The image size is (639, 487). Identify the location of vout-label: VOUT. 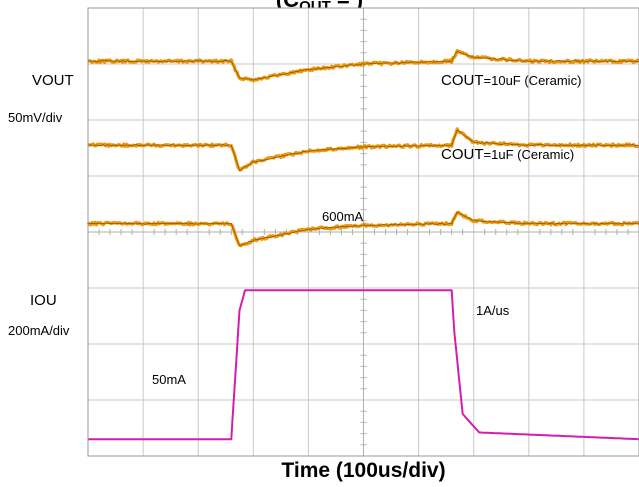
(53, 80).